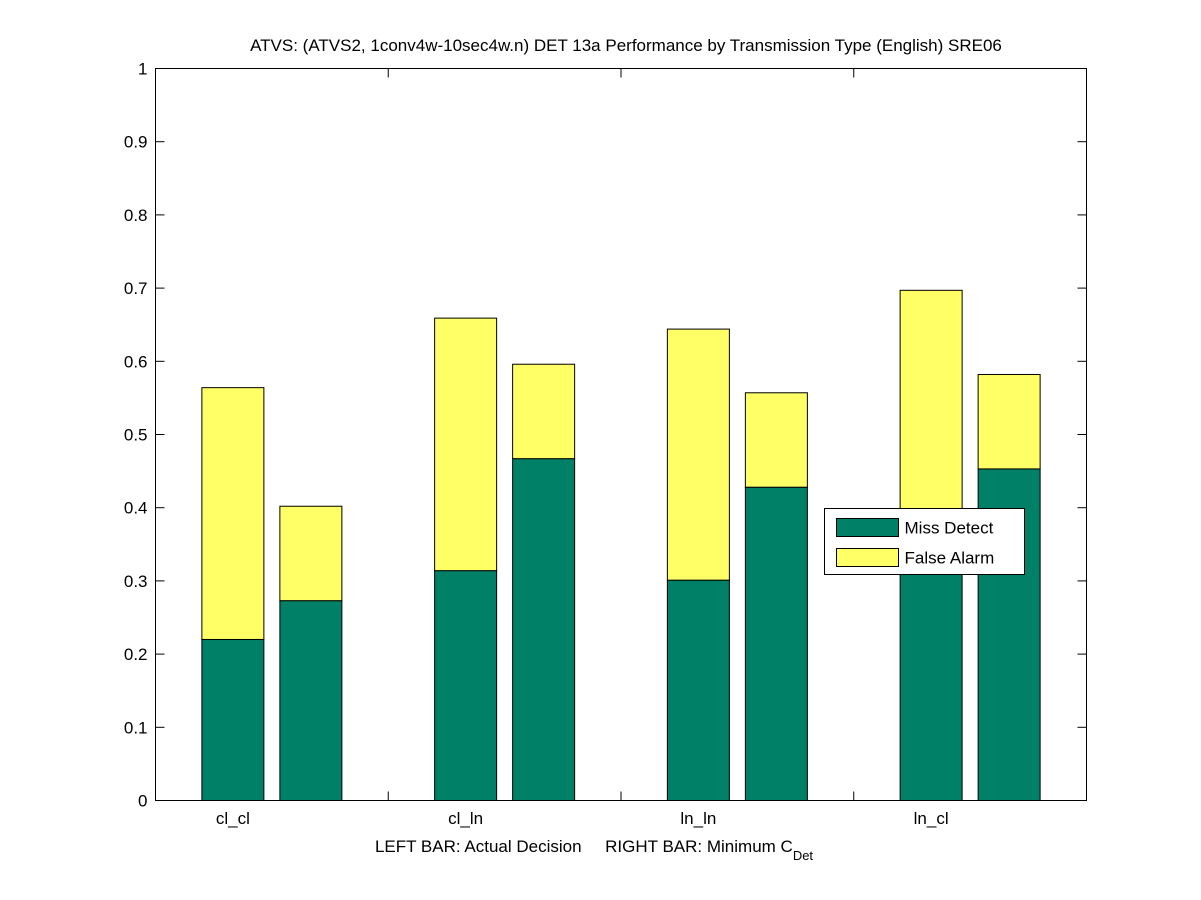  Describe the element at coordinates (466, 444) in the screenshot. I see `bar-false-alarm-actual-cl_ln` at that location.